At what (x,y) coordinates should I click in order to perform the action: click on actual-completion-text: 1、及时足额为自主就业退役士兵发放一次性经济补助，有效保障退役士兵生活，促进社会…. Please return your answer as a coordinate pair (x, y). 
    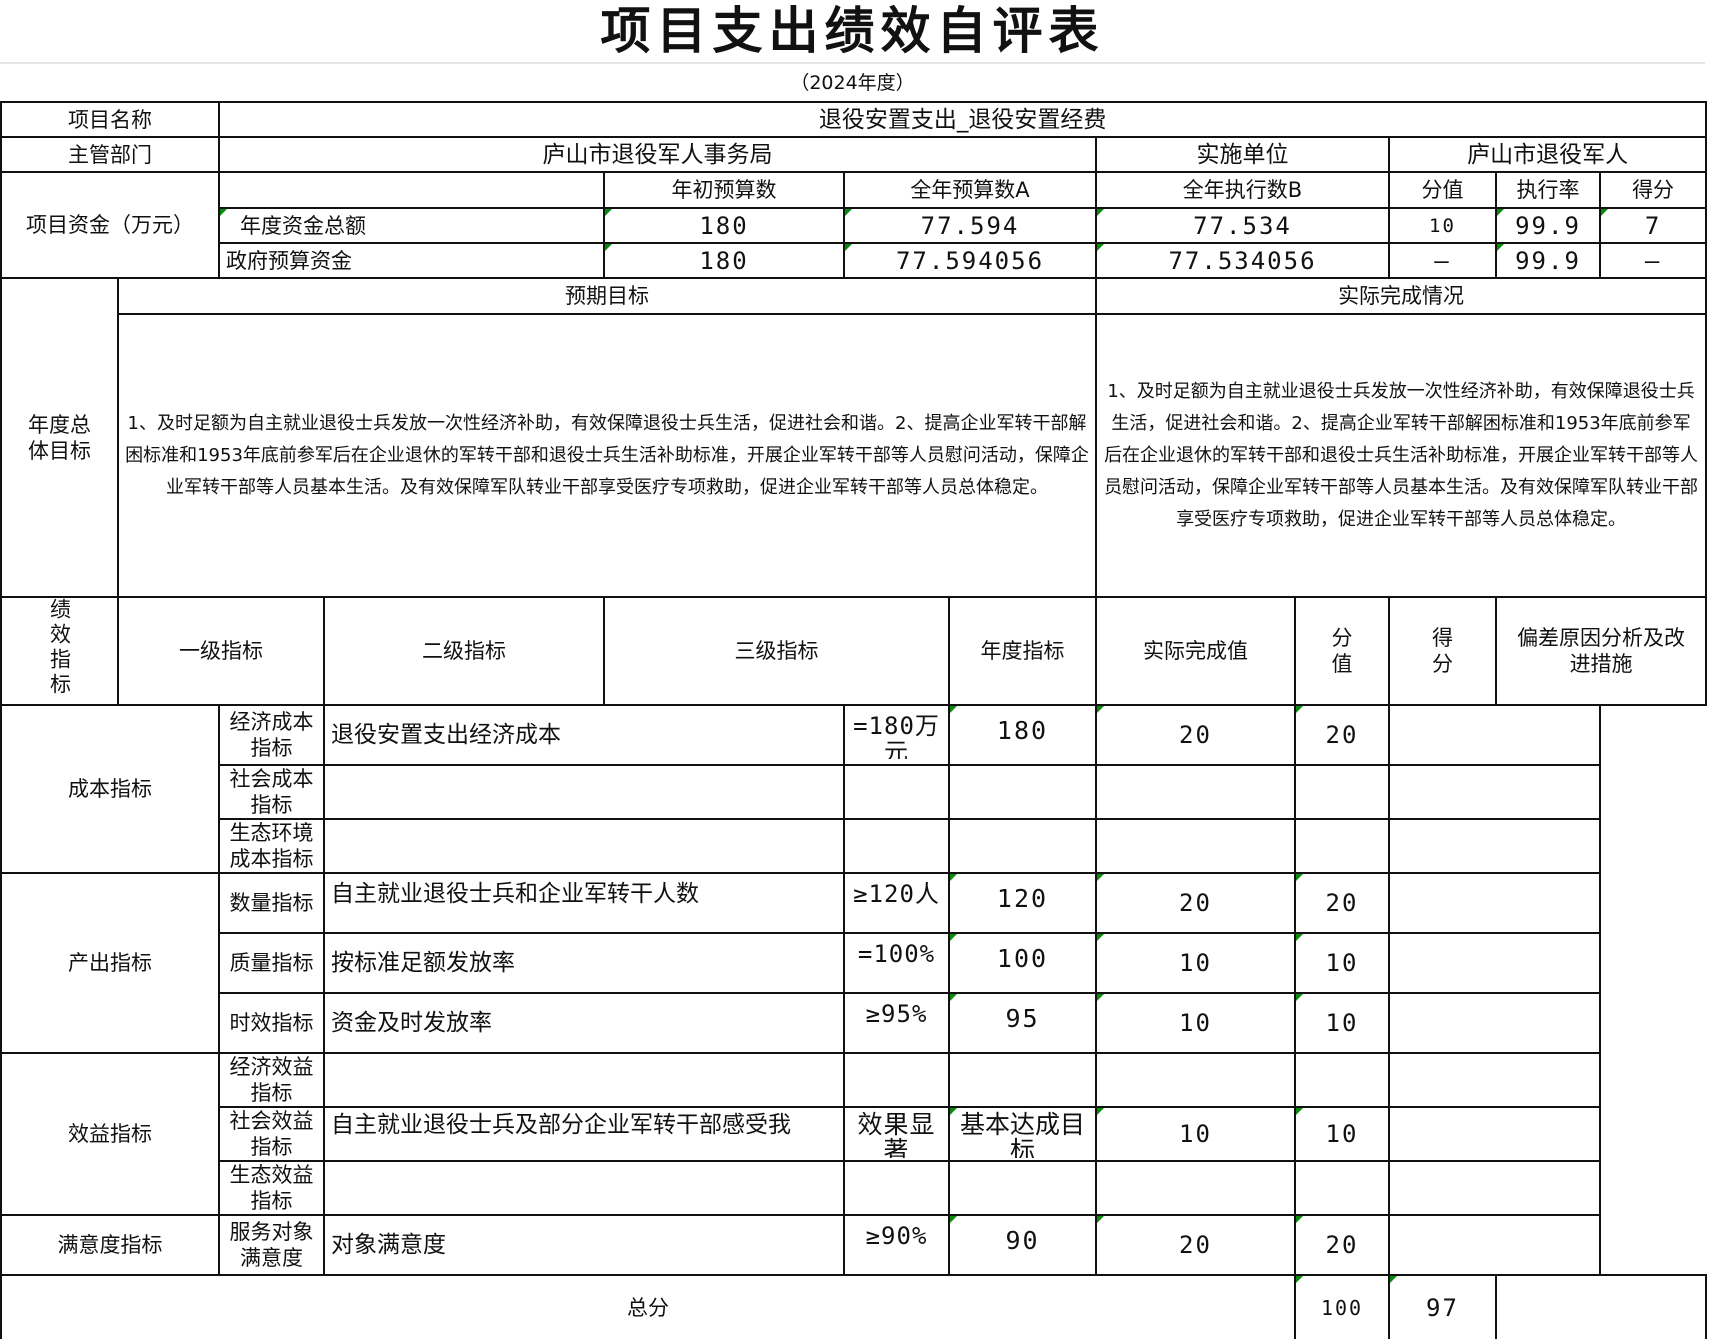
    Looking at the image, I should click on (1401, 455).